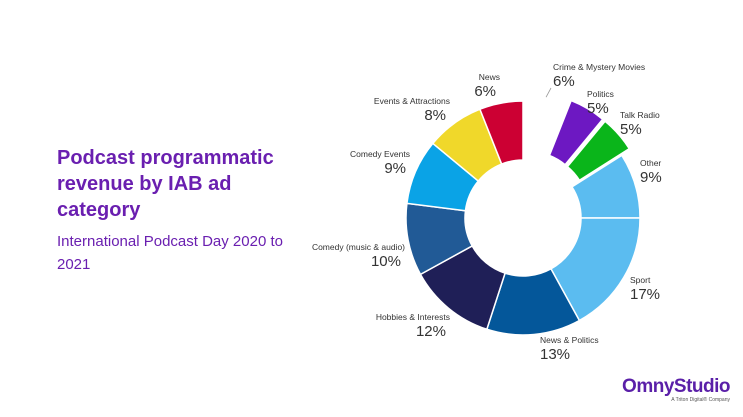 The width and height of the screenshot is (743, 417). Describe the element at coordinates (645, 294) in the screenshot. I see `slice-percent-label: 17%` at that location.